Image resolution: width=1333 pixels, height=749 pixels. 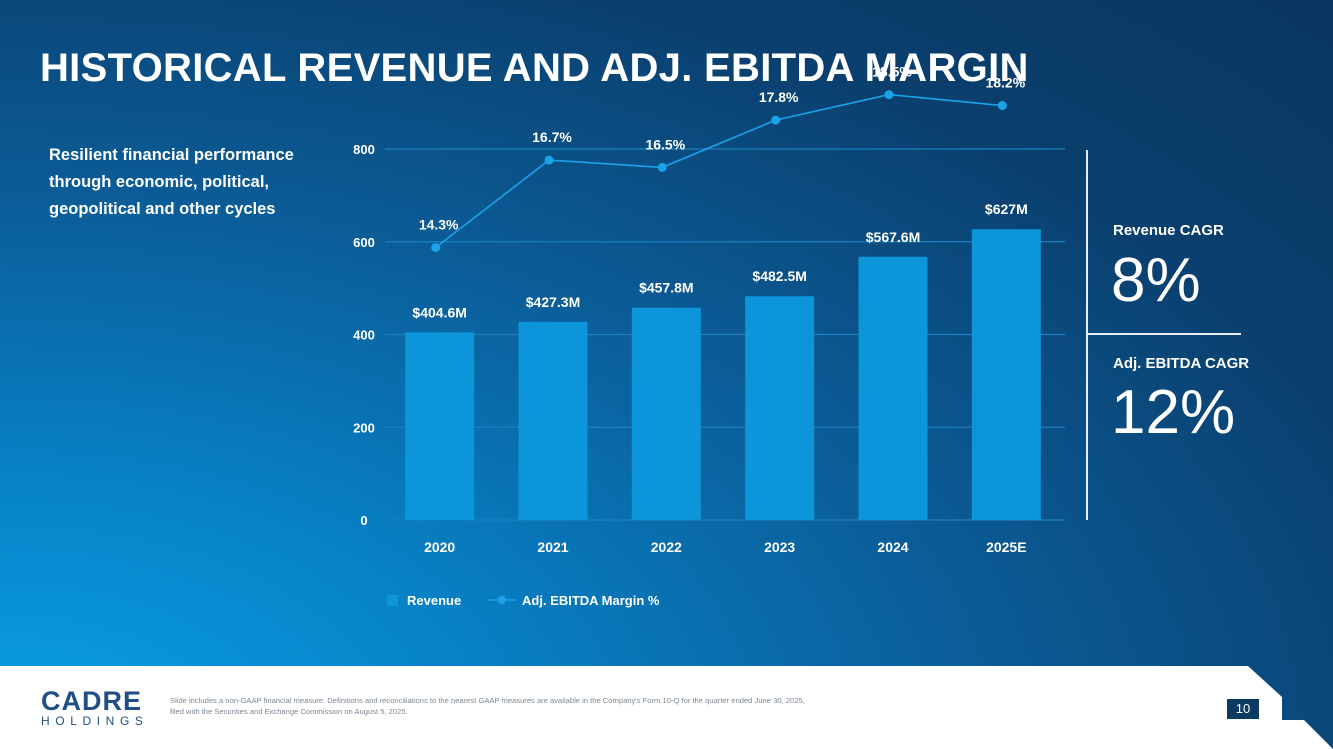 I want to click on y-tick-label-2: 400, so click(x=364, y=335).